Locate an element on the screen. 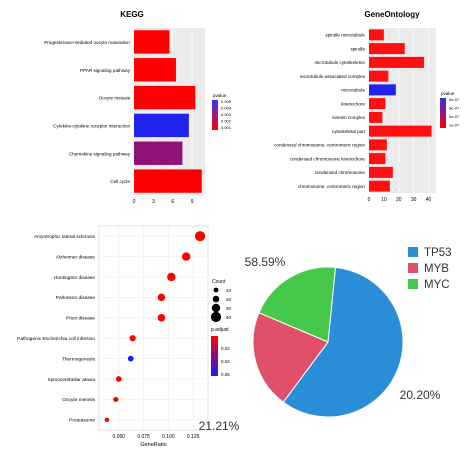 The width and height of the screenshot is (474, 450). dotplot-size-legend-label: 10 is located at coordinates (229, 290).